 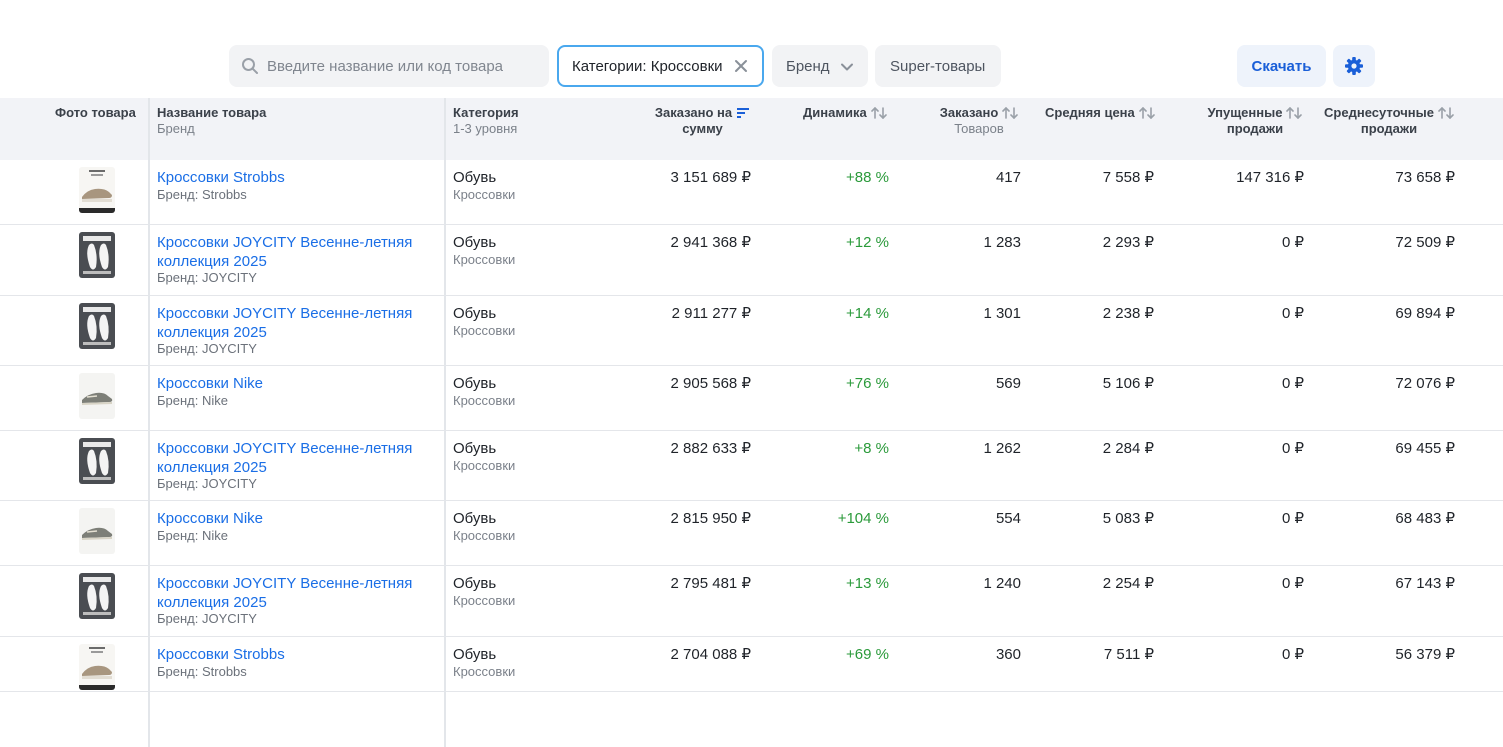 I want to click on settings-button, so click(x=1354, y=66).